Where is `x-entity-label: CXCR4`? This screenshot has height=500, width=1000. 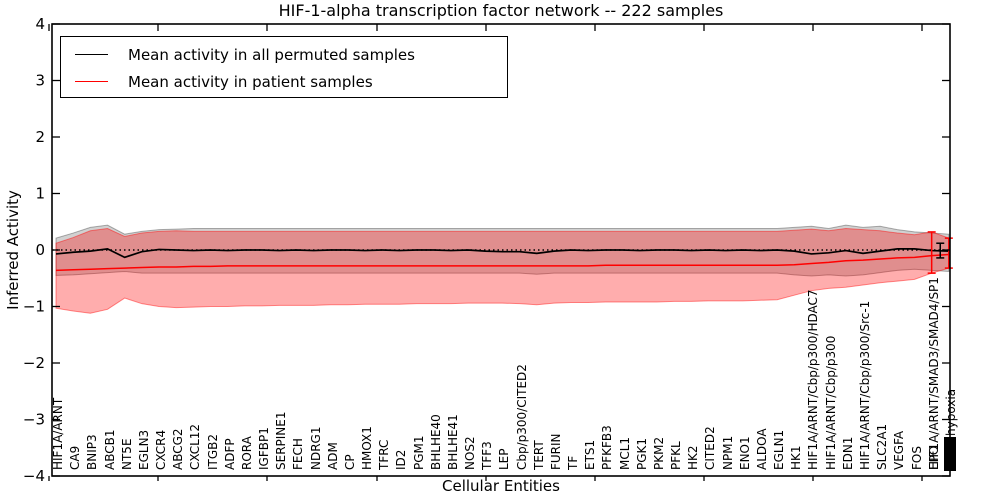
x-entity-label: CXCR4 is located at coordinates (161, 449).